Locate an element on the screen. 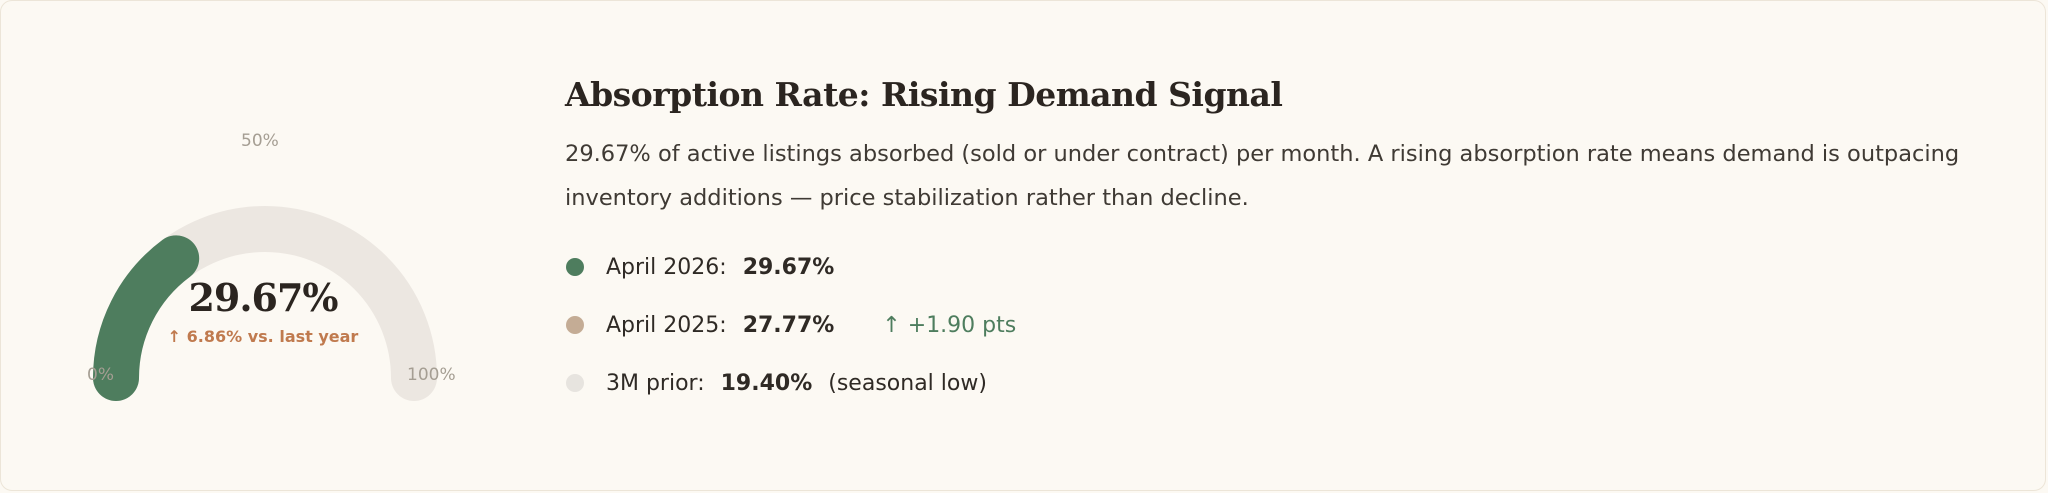 This screenshot has width=2048, height=493. legend-dot-3m-prior is located at coordinates (575, 383).